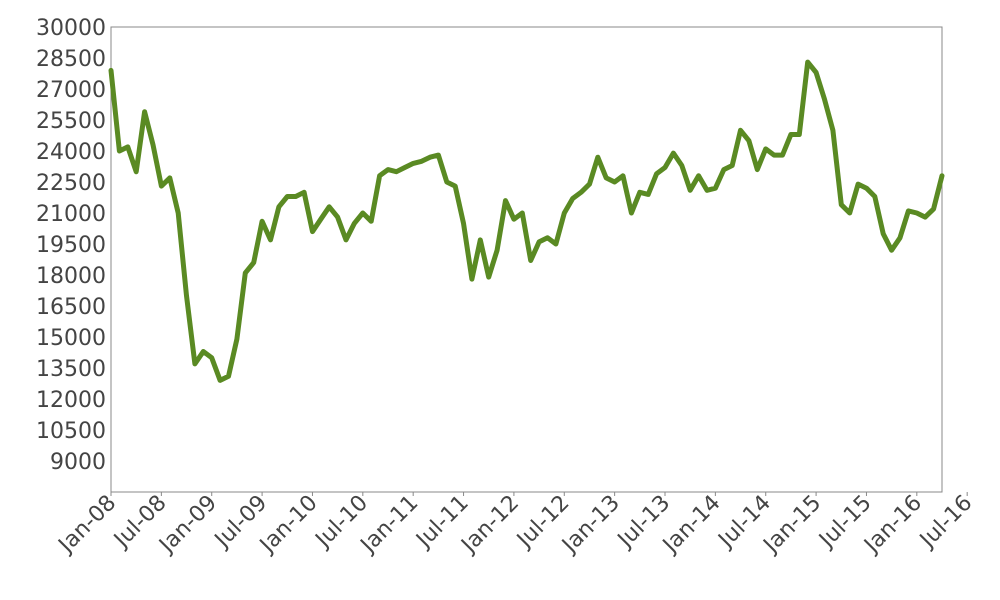 This screenshot has height=600, width=1000. I want to click on y-tick-label: 27000, so click(71, 90).